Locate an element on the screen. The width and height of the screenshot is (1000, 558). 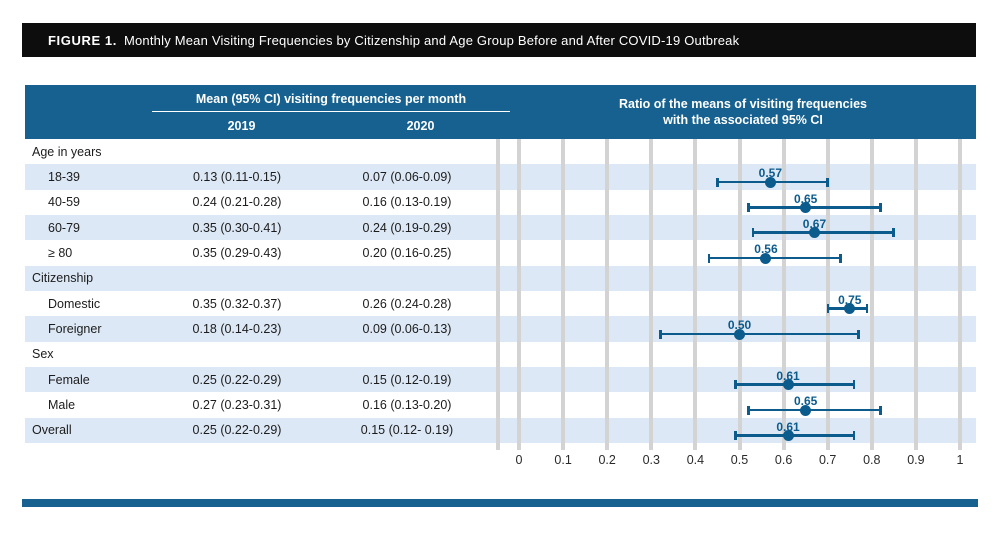
value-2019: 0.27 (0.23-0.31) is located at coordinates (237, 404).